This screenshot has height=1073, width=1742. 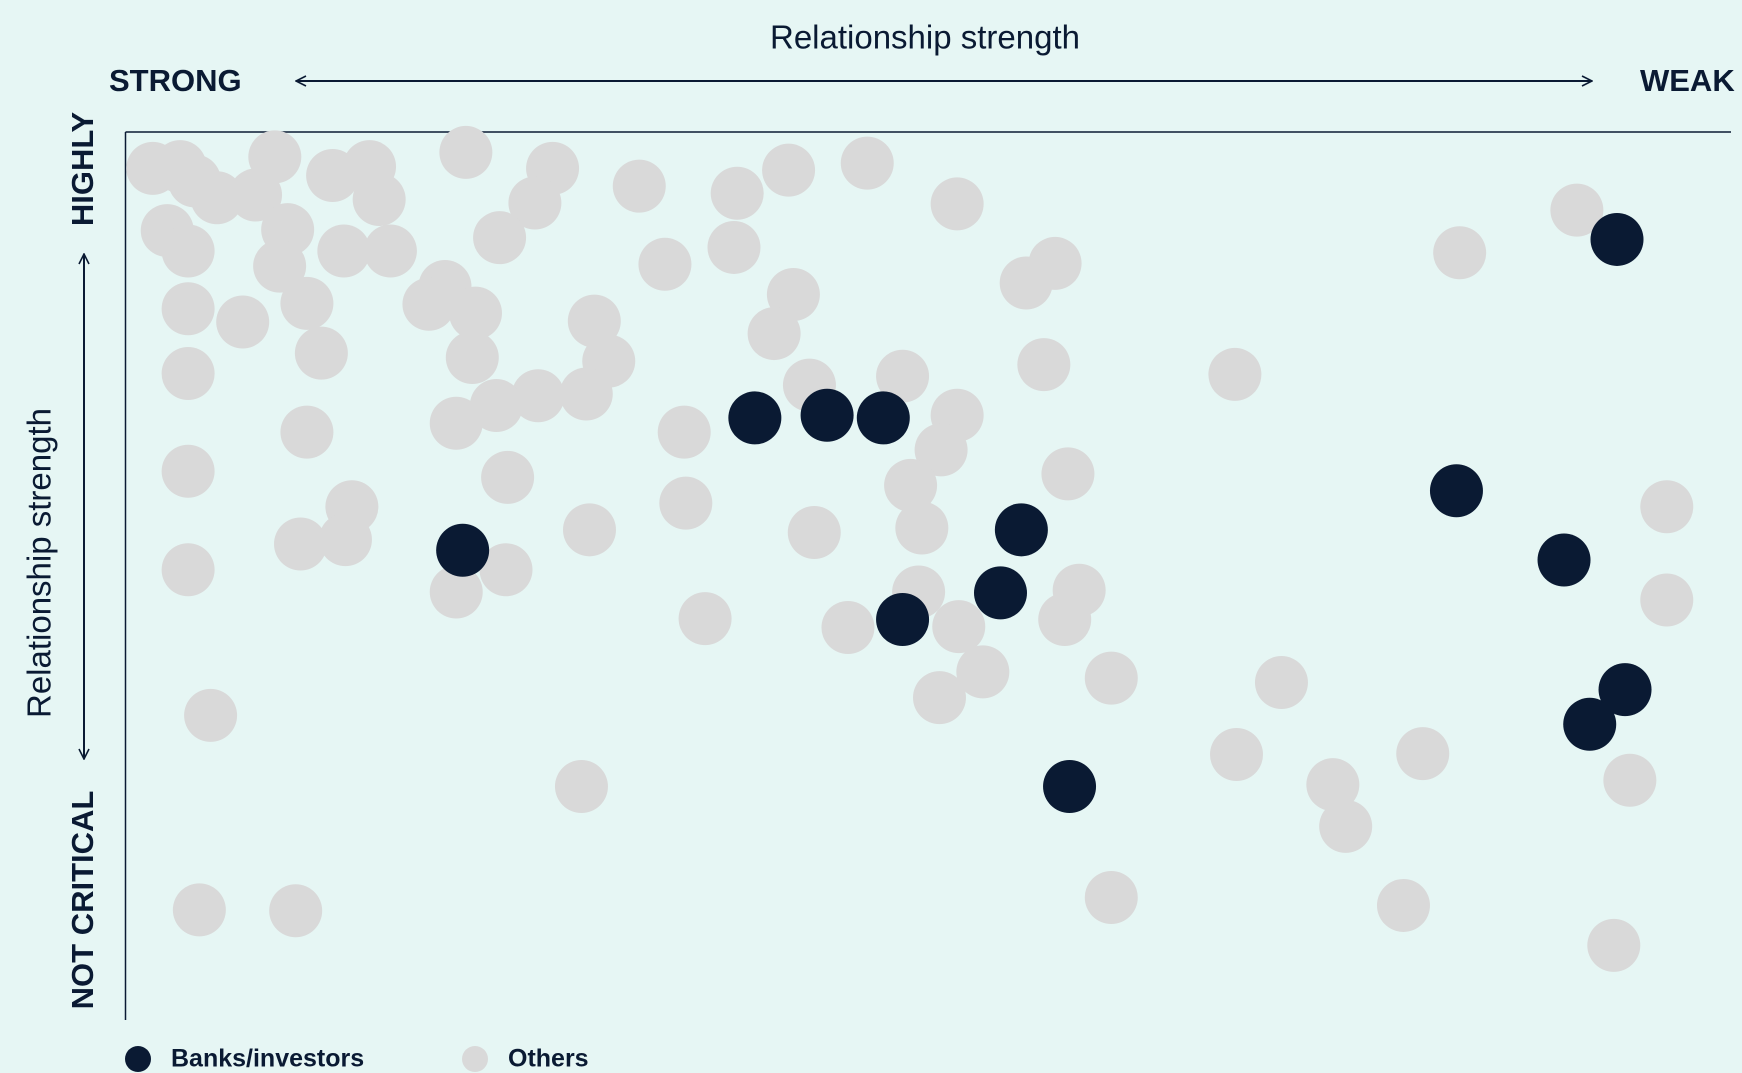 What do you see at coordinates (925, 37) in the screenshot?
I see `x-axis-title: Relationship strength` at bounding box center [925, 37].